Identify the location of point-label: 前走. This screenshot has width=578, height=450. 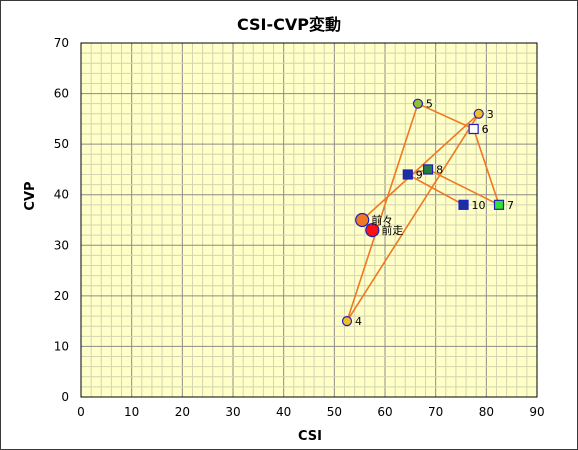
(392, 230).